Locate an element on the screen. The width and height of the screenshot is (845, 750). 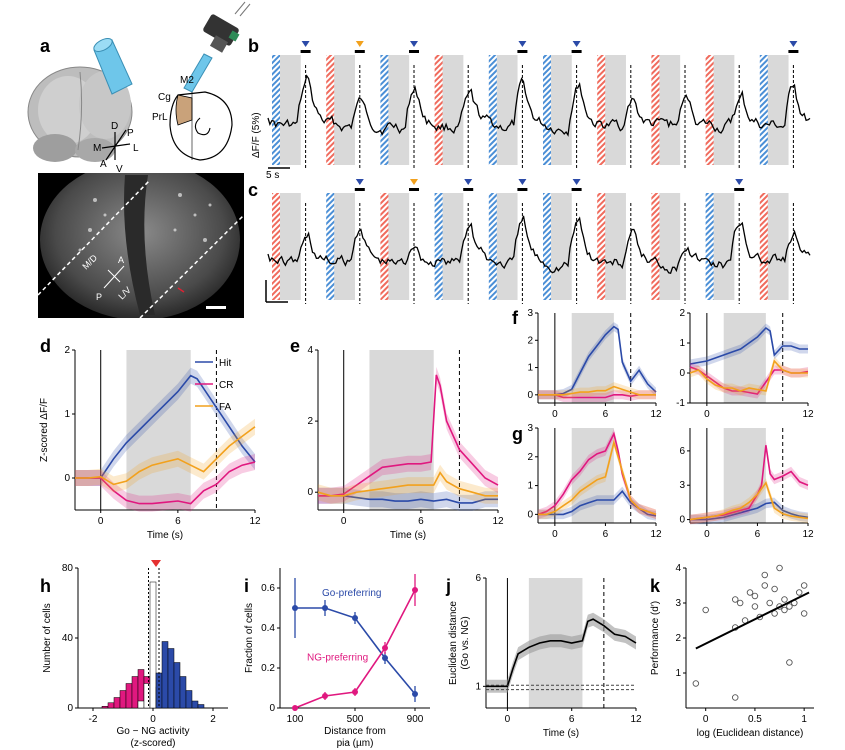
axis-v-label: V is located at coordinates (119, 169).